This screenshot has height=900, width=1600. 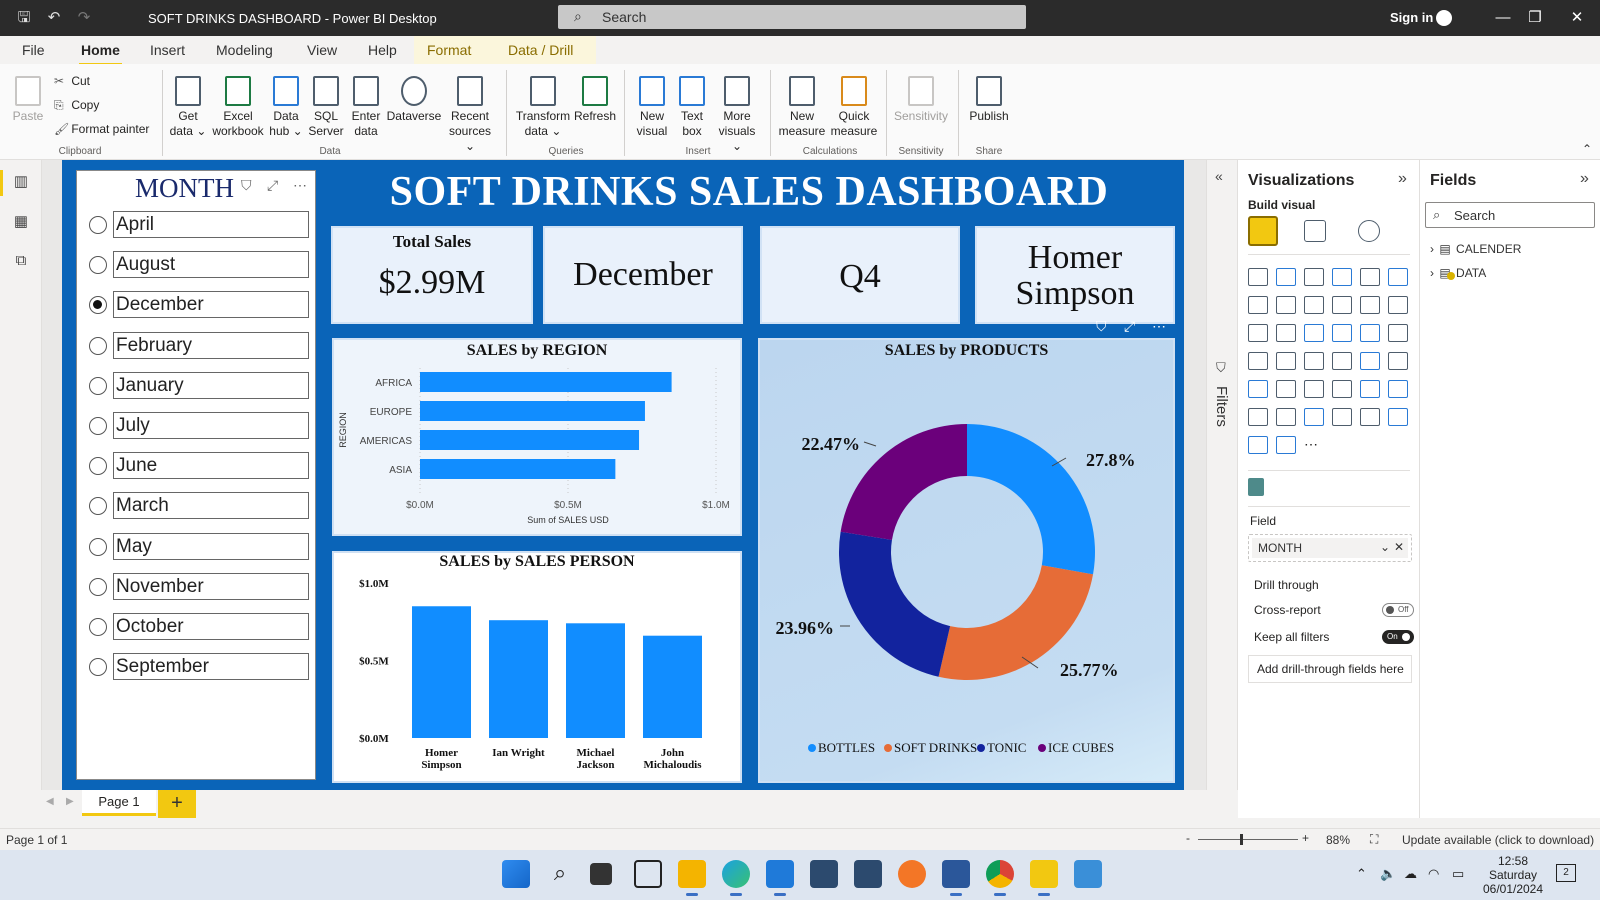 I want to click on chrome-icon, so click(x=1000, y=878).